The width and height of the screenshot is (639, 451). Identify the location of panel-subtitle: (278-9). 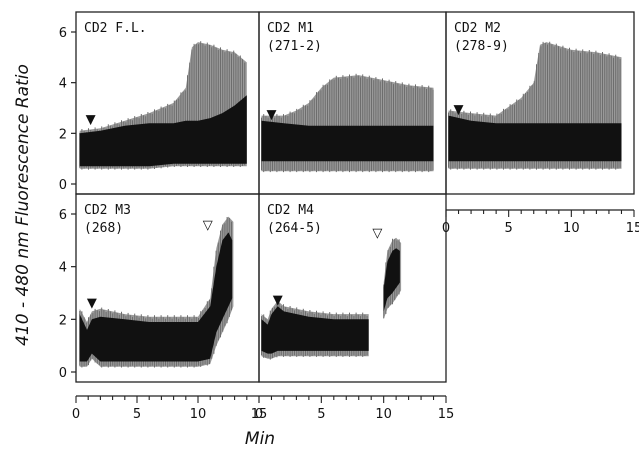
(481, 46).